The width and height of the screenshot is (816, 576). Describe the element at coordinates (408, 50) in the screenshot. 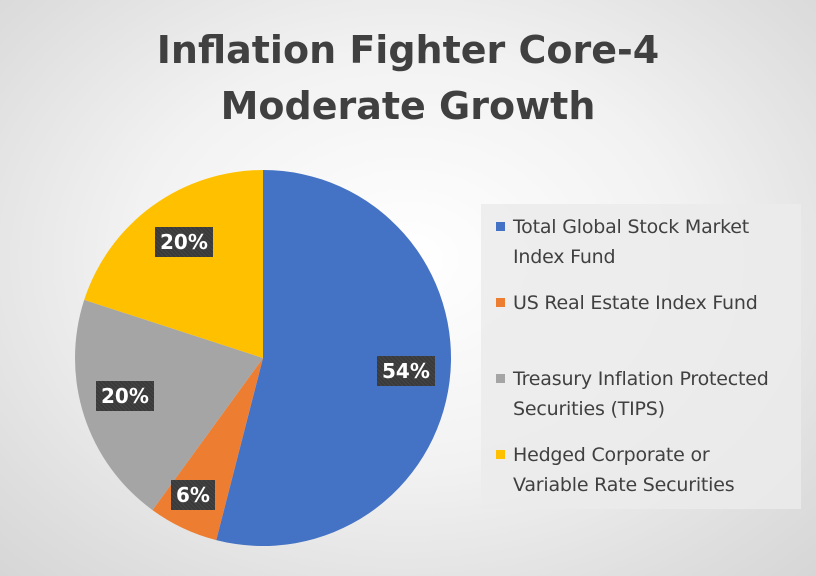

I see `chart-title-line-1: Inflation Fighter Core-4` at that location.